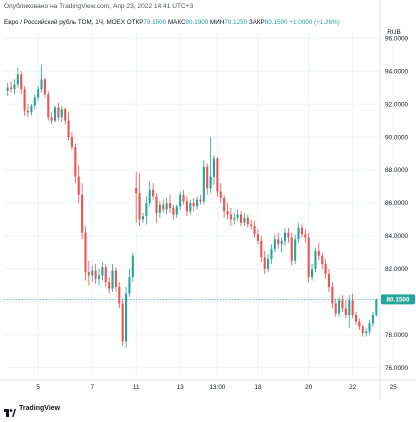  What do you see at coordinates (276, 22) in the screenshot?
I see `close-value: 80.1500` at bounding box center [276, 22].